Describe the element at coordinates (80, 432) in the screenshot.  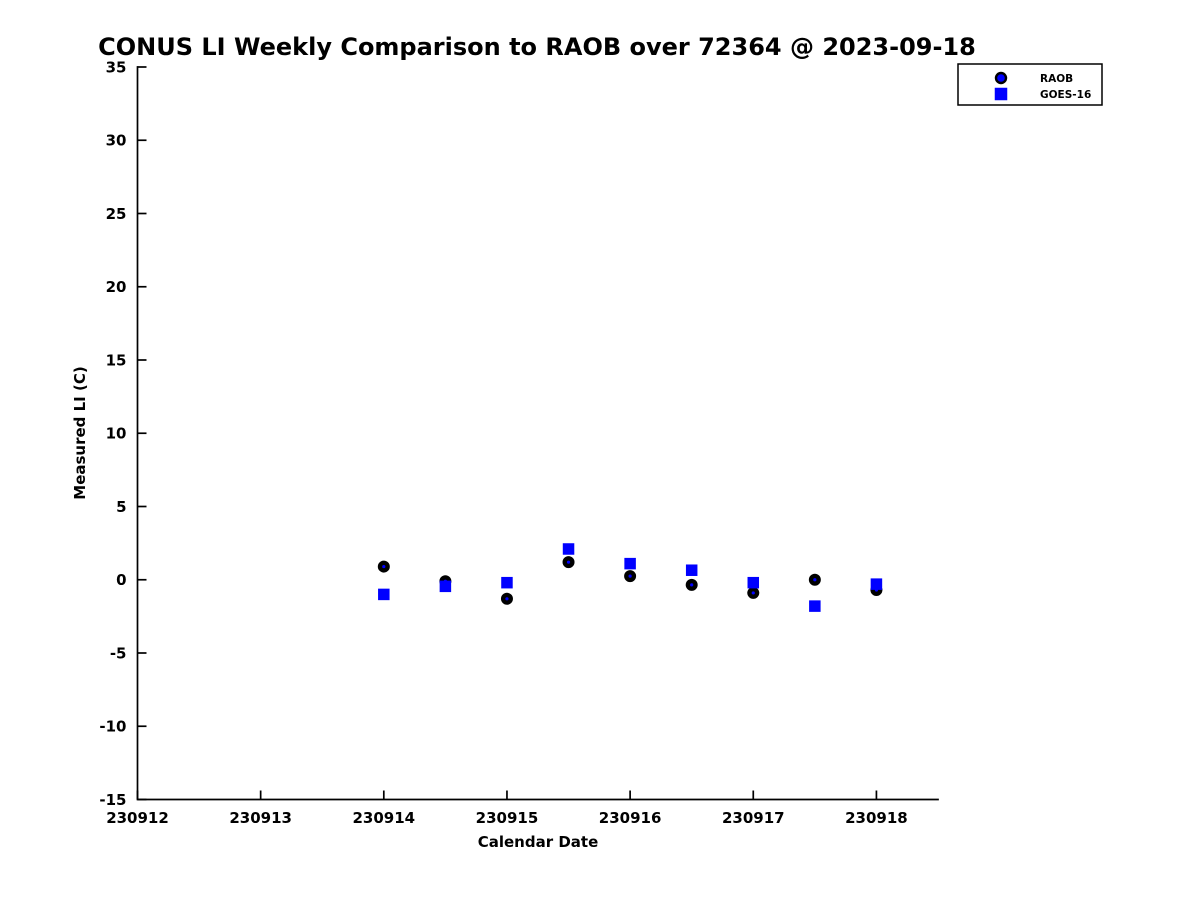
I see `y-axis-label: Measured LI (C)` at that location.